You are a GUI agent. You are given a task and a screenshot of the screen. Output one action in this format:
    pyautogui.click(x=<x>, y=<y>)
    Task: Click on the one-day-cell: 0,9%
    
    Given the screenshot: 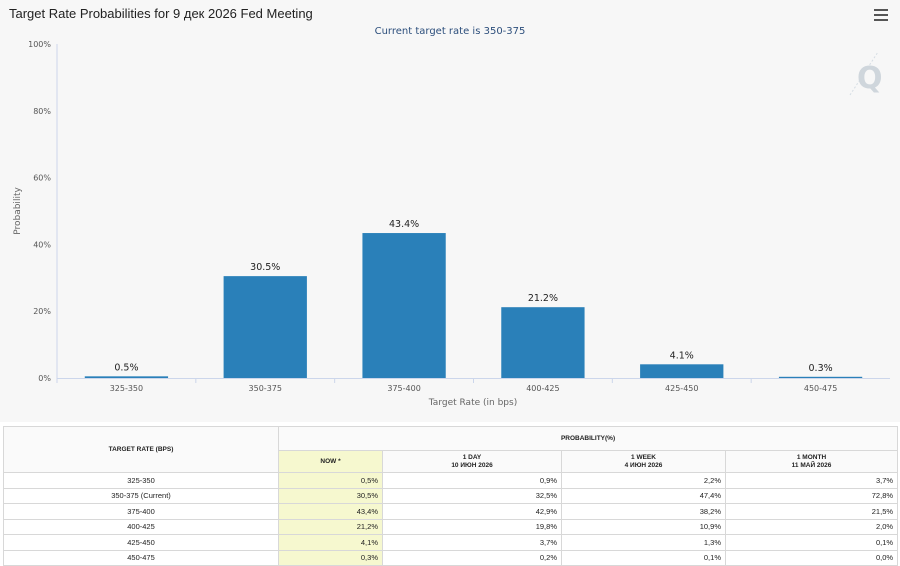 What is the action you would take?
    pyautogui.click(x=472, y=480)
    